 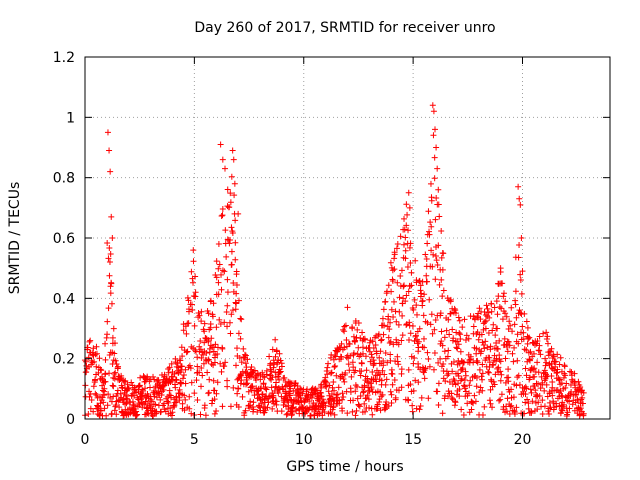 What do you see at coordinates (344, 467) in the screenshot?
I see `x-axis-label: GPS time / hours` at bounding box center [344, 467].